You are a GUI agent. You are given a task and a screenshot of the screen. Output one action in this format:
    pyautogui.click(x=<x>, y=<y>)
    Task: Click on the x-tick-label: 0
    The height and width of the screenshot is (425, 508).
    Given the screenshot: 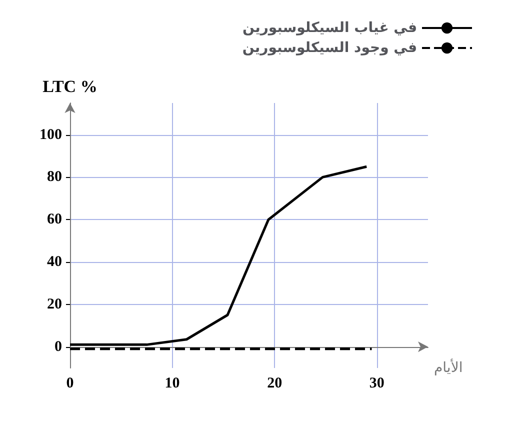 What is the action you would take?
    pyautogui.click(x=70, y=384)
    